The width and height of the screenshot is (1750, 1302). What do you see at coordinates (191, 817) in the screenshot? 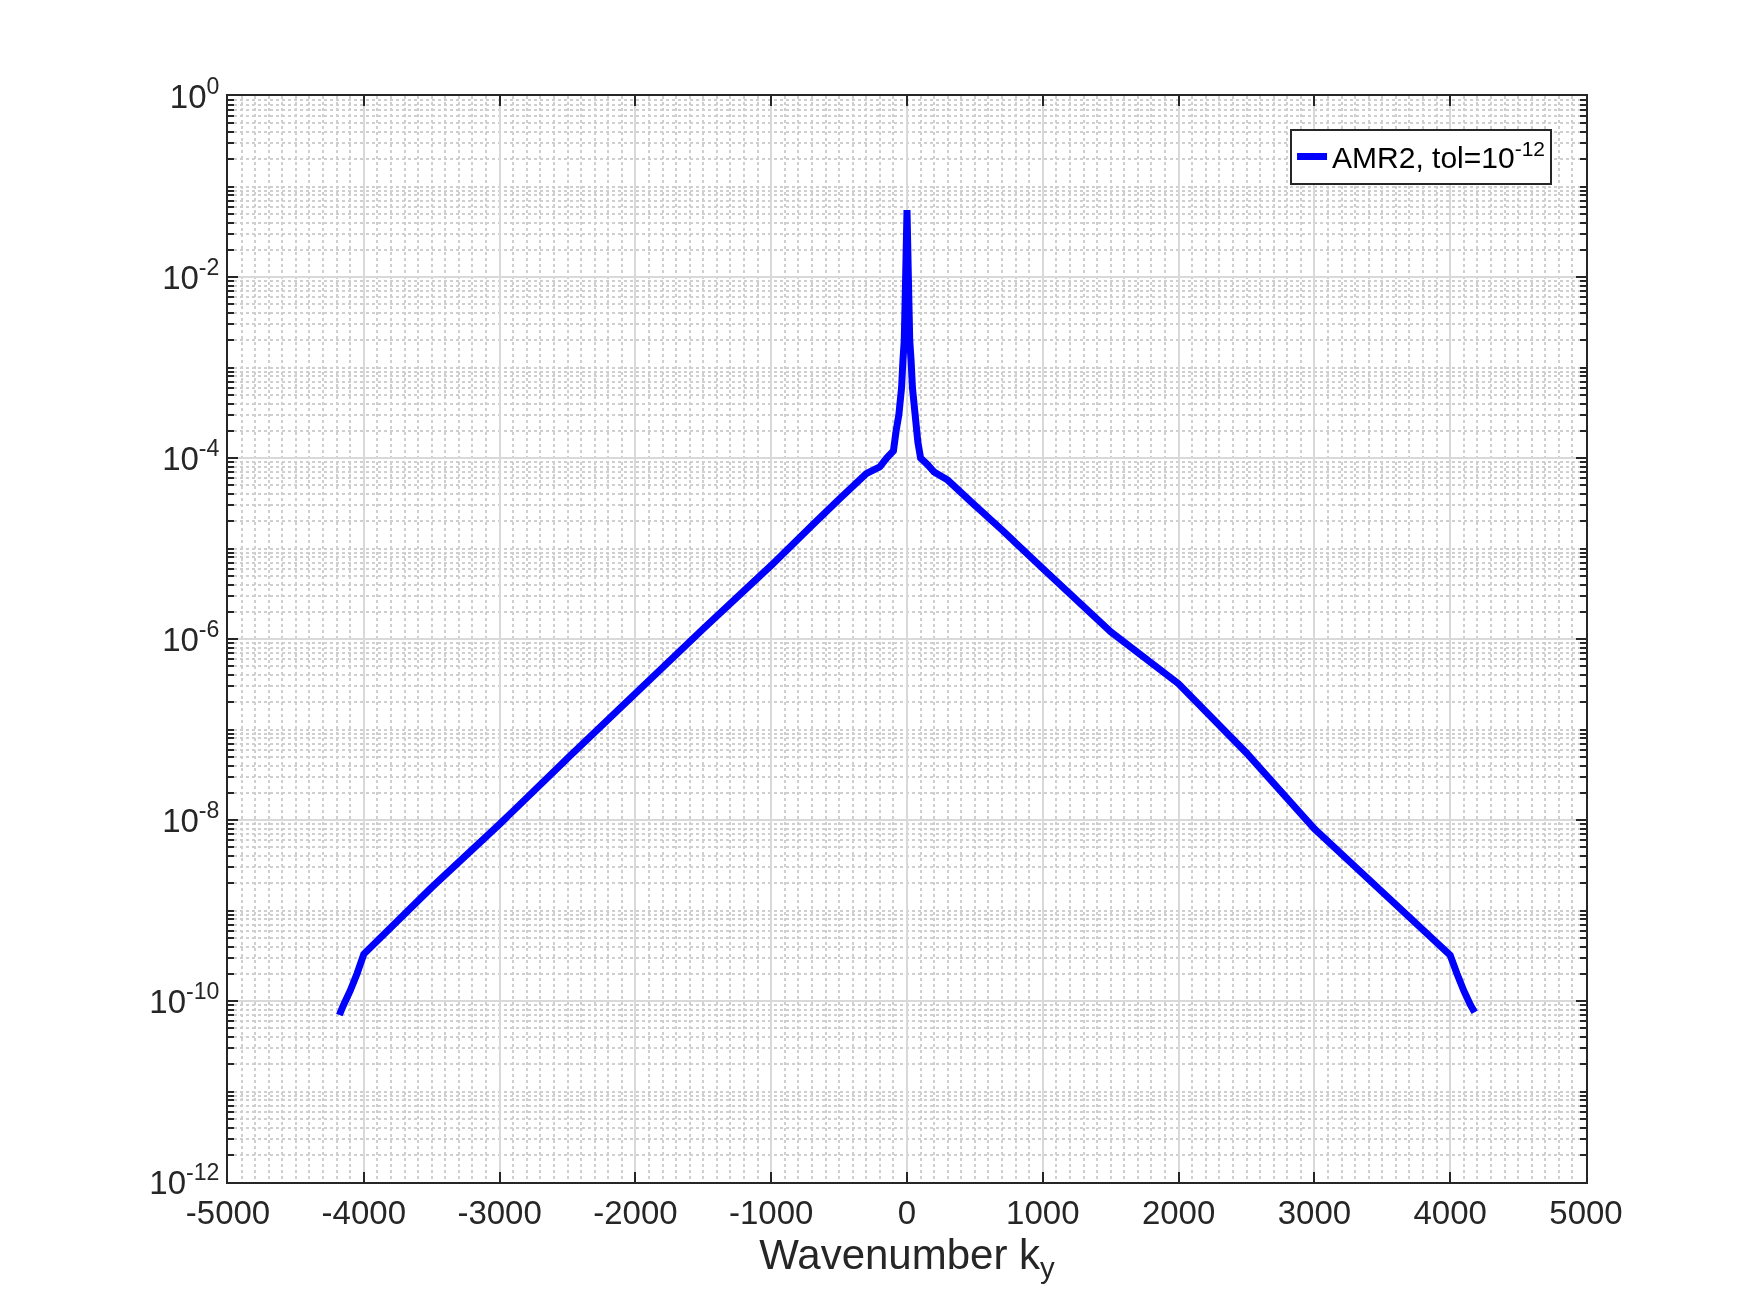
I see `y-tick-label: 10$^{-8}$` at bounding box center [191, 817].